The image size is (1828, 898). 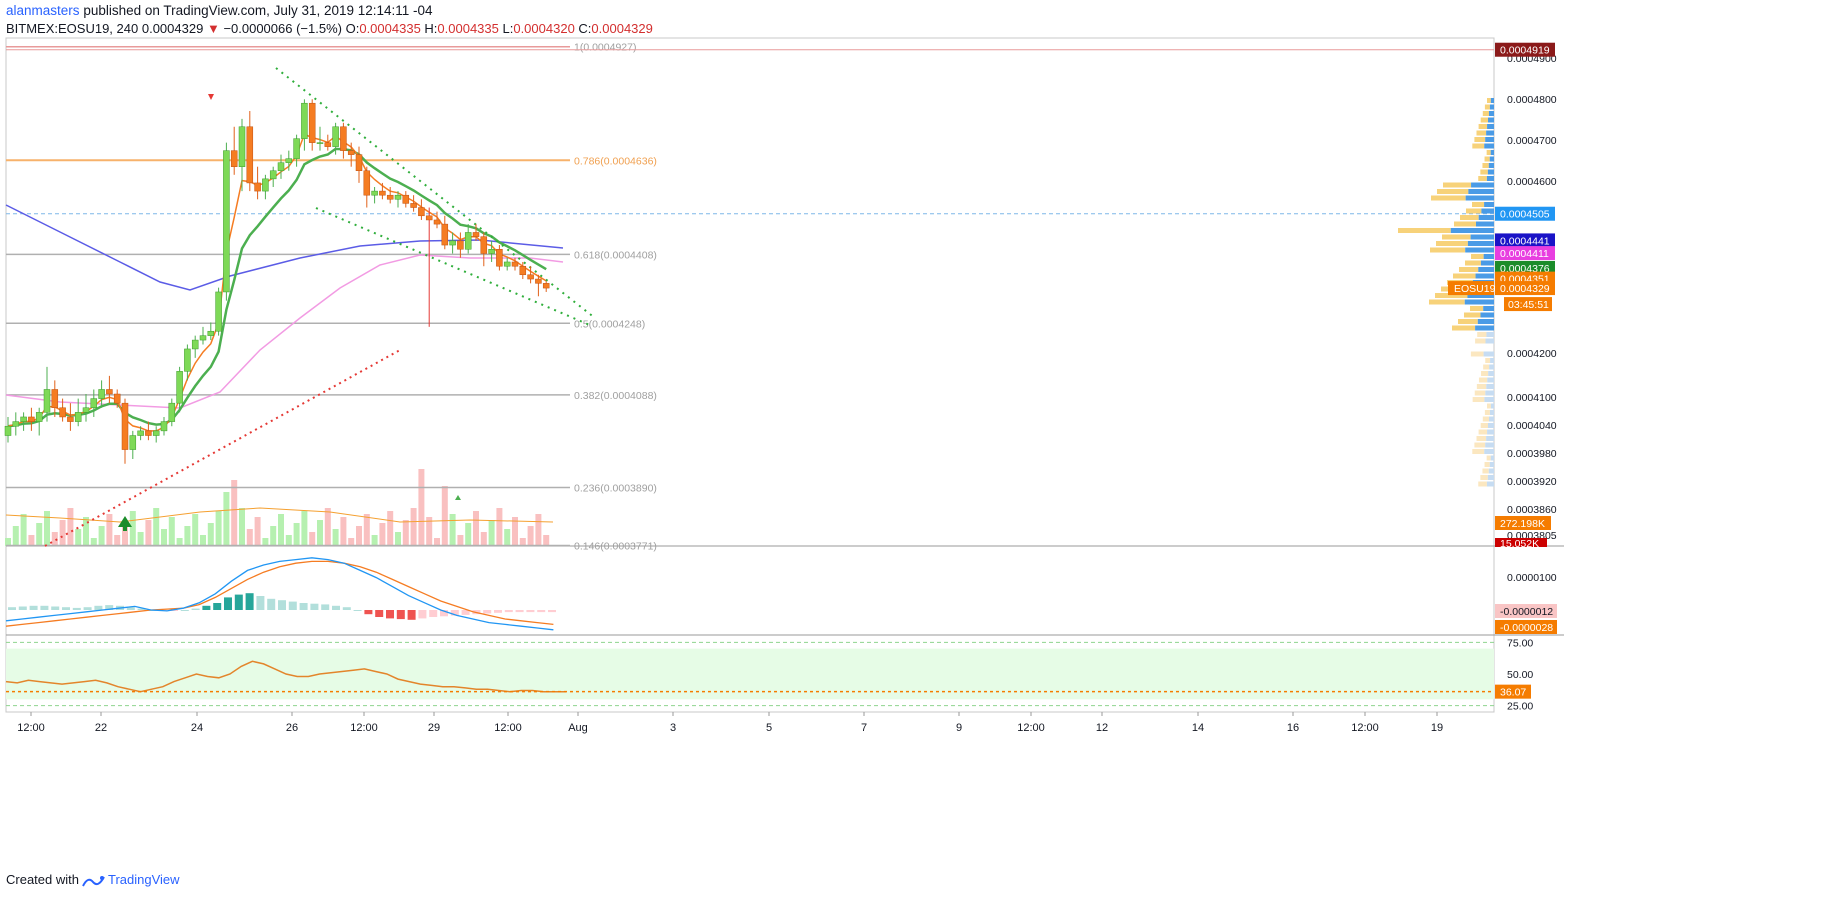 What do you see at coordinates (1532, 100) in the screenshot?
I see `price-axis-tick: 0.0004800` at bounding box center [1532, 100].